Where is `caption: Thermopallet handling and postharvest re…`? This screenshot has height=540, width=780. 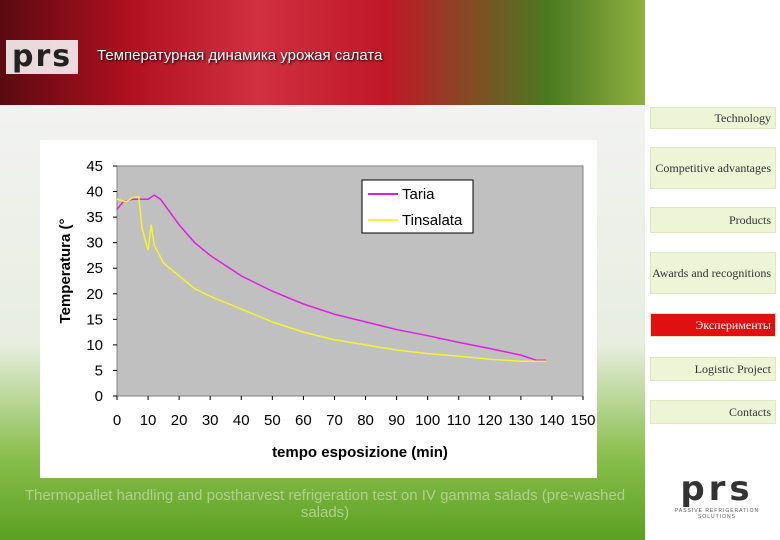 caption: Thermopallet handling and postharvest re… is located at coordinates (325, 504).